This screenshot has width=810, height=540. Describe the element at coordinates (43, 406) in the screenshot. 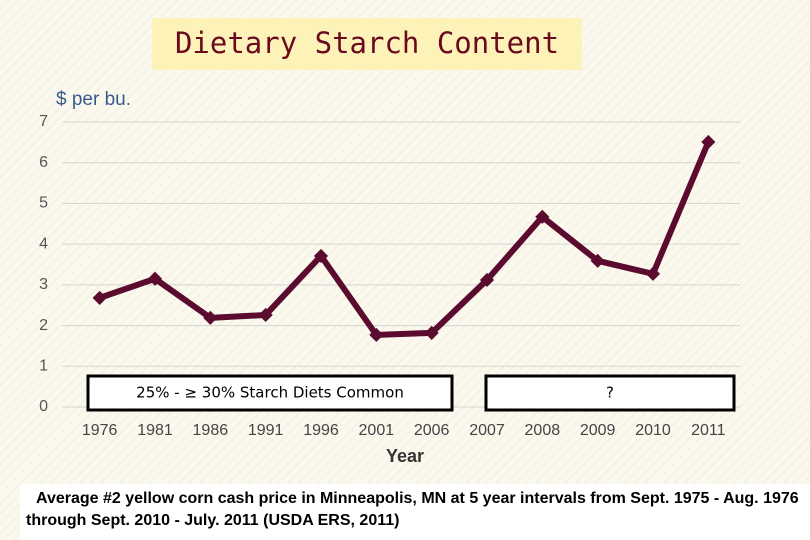

I see `y-tick-label: 0` at that location.